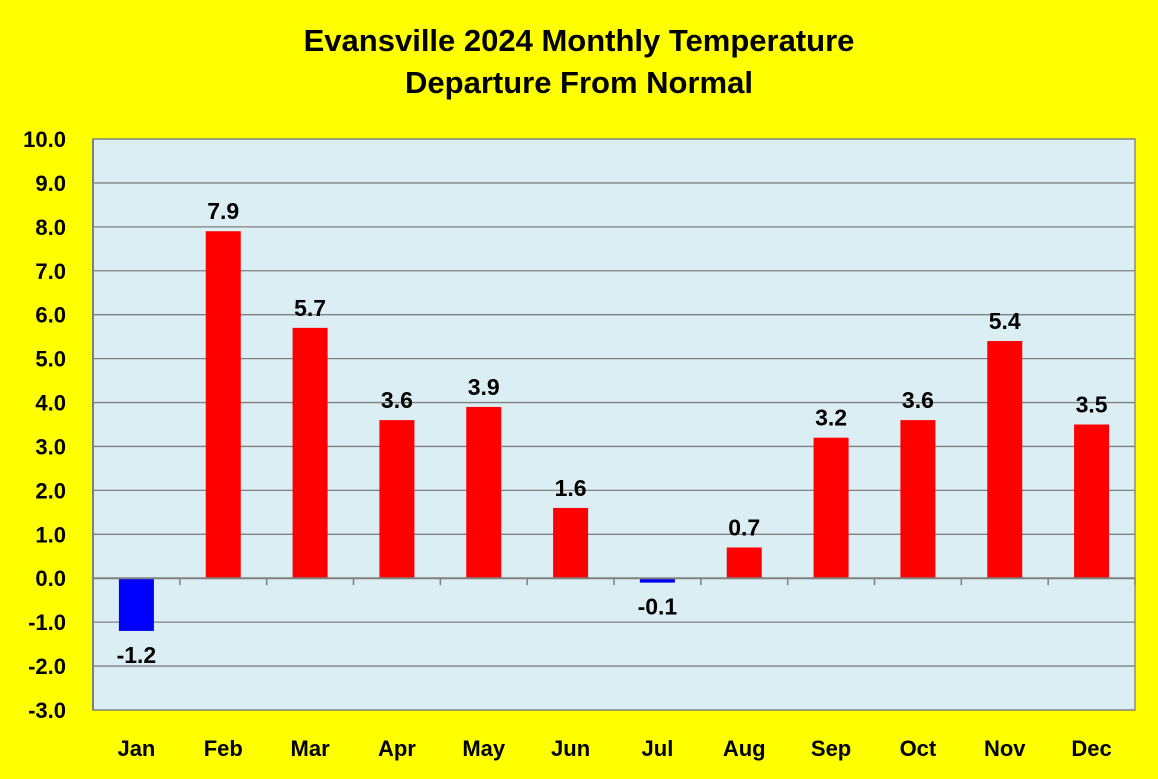  Describe the element at coordinates (484, 492) in the screenshot. I see `bar-may` at that location.